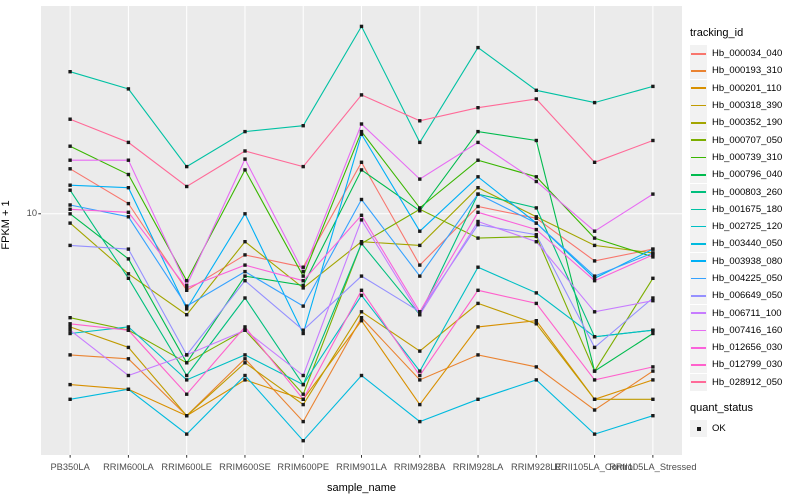  Describe the element at coordinates (745, 123) in the screenshot. I see `legend-item-Hb_000352_190: Hb_000352_190` at that location.